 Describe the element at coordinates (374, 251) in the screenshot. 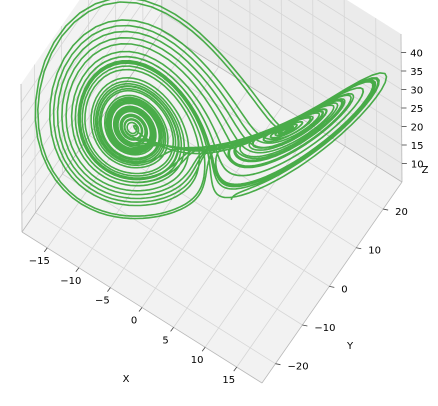

I see `y-tick-label: 10` at that location.